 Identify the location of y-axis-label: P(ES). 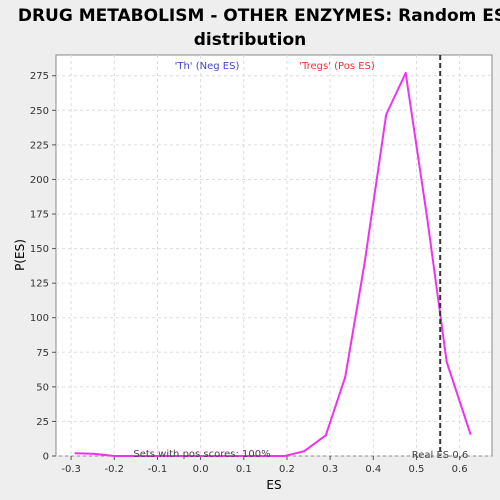
(20, 255).